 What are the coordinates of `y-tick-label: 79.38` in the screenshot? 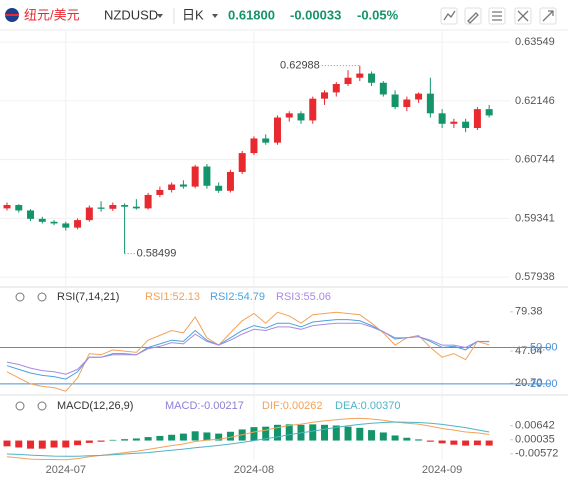 It's located at (529, 312).